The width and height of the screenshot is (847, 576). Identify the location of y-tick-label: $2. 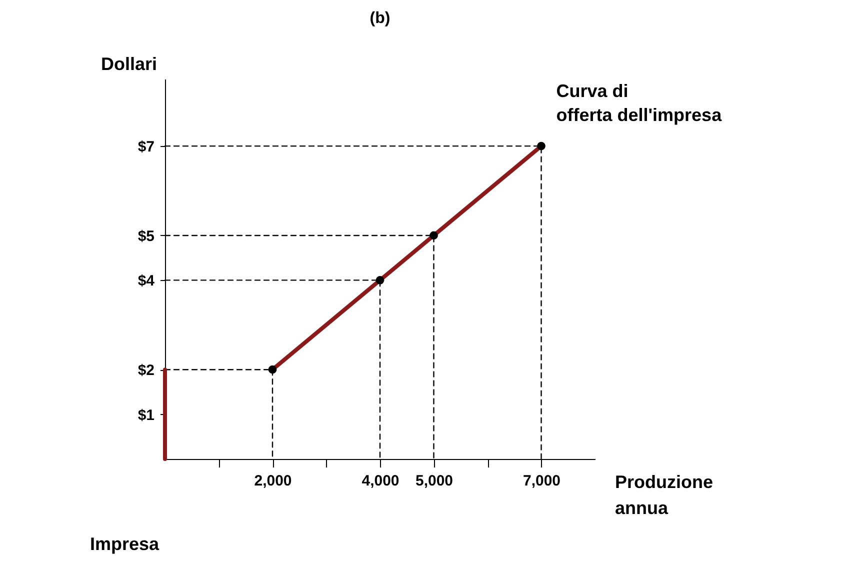
(146, 371).